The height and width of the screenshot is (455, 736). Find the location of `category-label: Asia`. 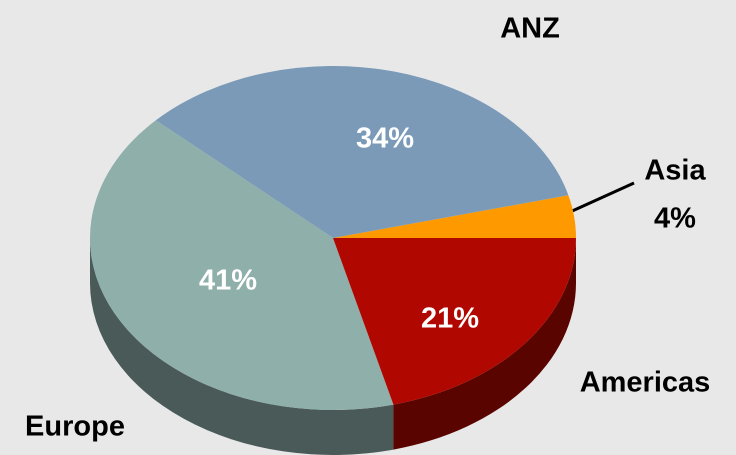

category-label: Asia is located at coordinates (675, 171).